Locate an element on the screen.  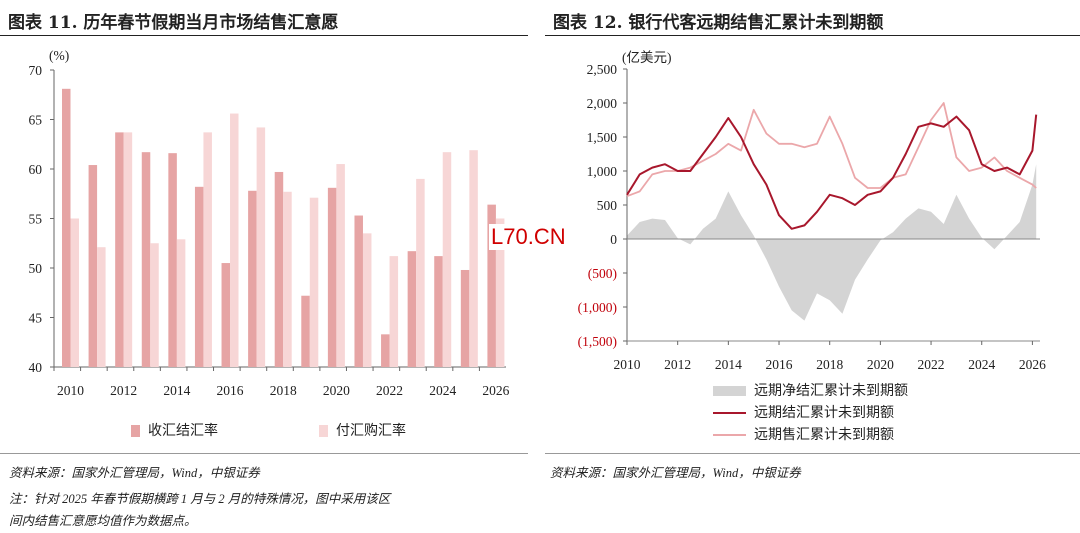
right-net-area is located at coordinates (832, 242).